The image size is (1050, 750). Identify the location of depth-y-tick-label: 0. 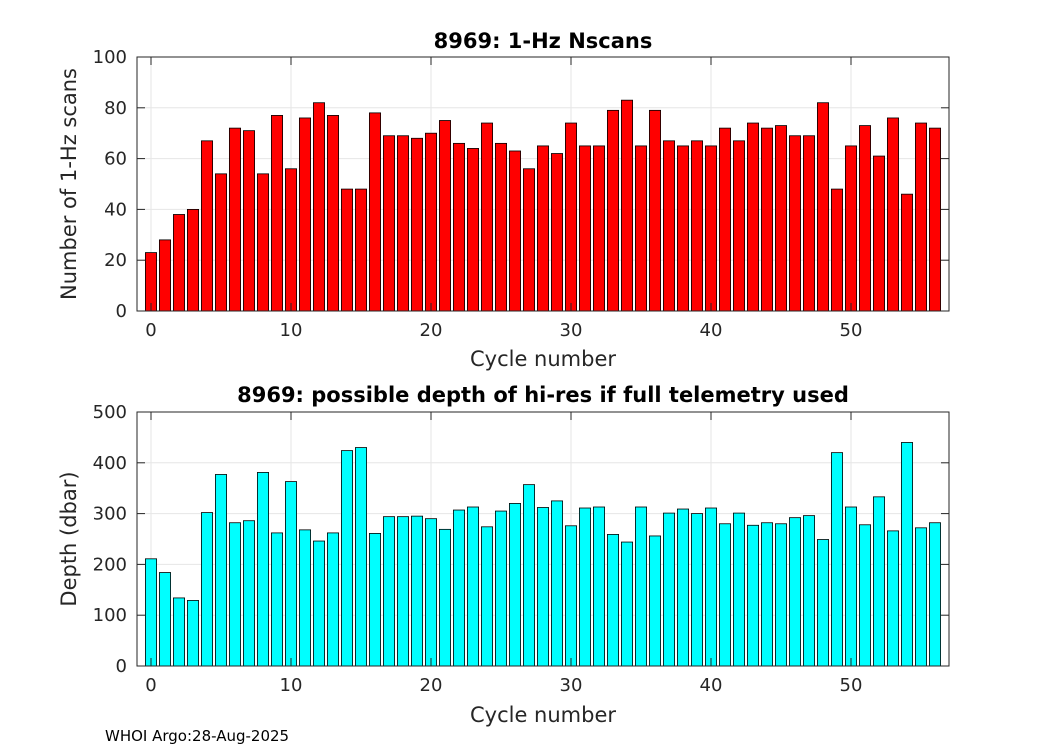
(121, 666).